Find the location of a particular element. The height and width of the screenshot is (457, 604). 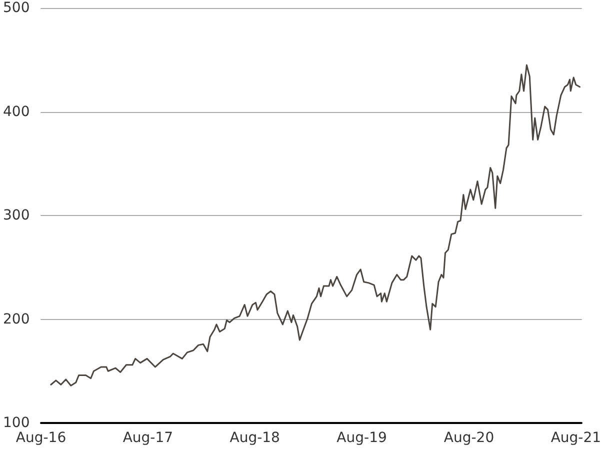

x-tick-label: Aug-19 is located at coordinates (361, 438).